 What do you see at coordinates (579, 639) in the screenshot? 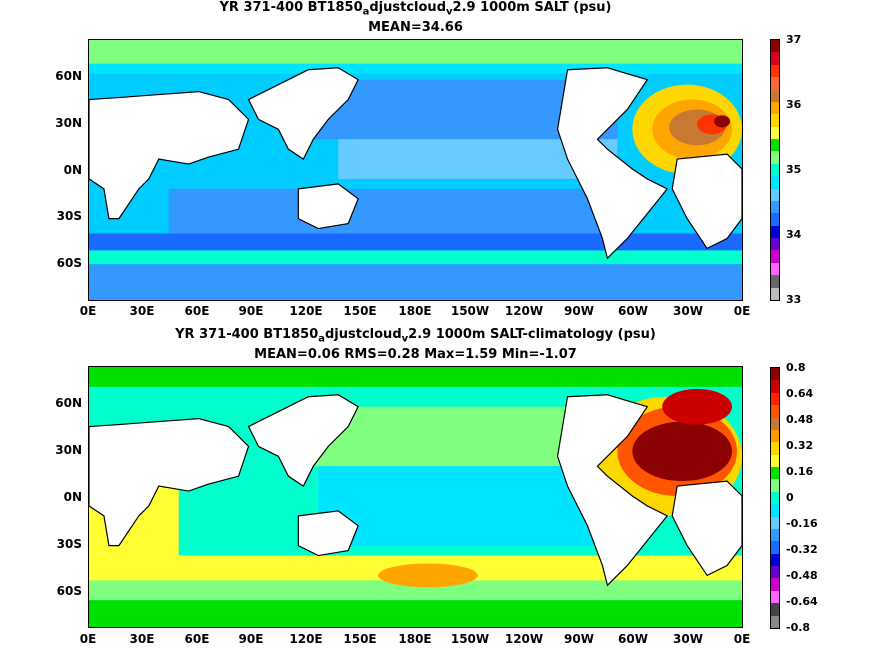
I see `bottom-lon-label: 90W` at bounding box center [579, 639].